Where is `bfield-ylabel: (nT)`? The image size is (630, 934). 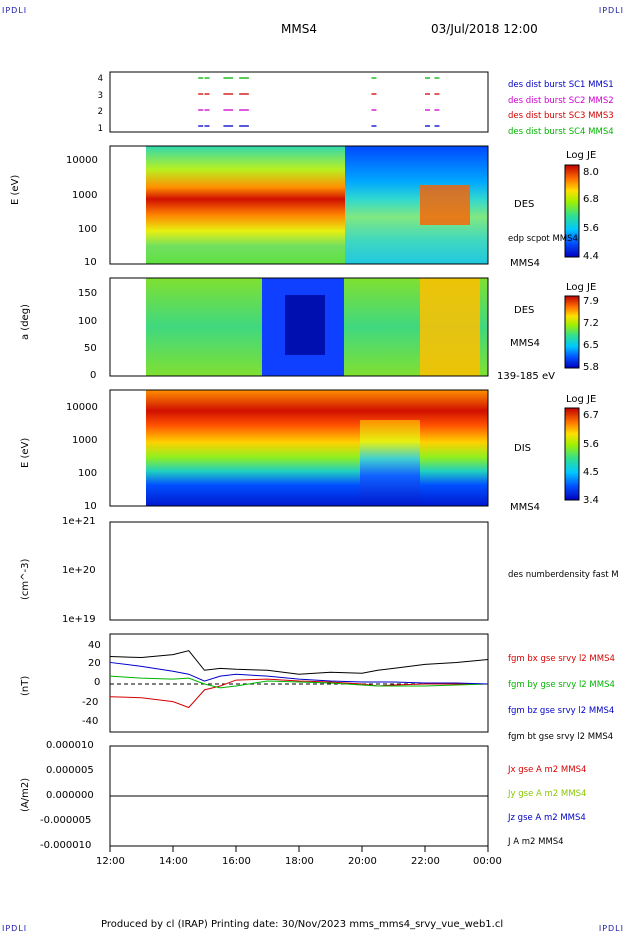
bfield-ylabel: (nT) is located at coordinates (25, 685).